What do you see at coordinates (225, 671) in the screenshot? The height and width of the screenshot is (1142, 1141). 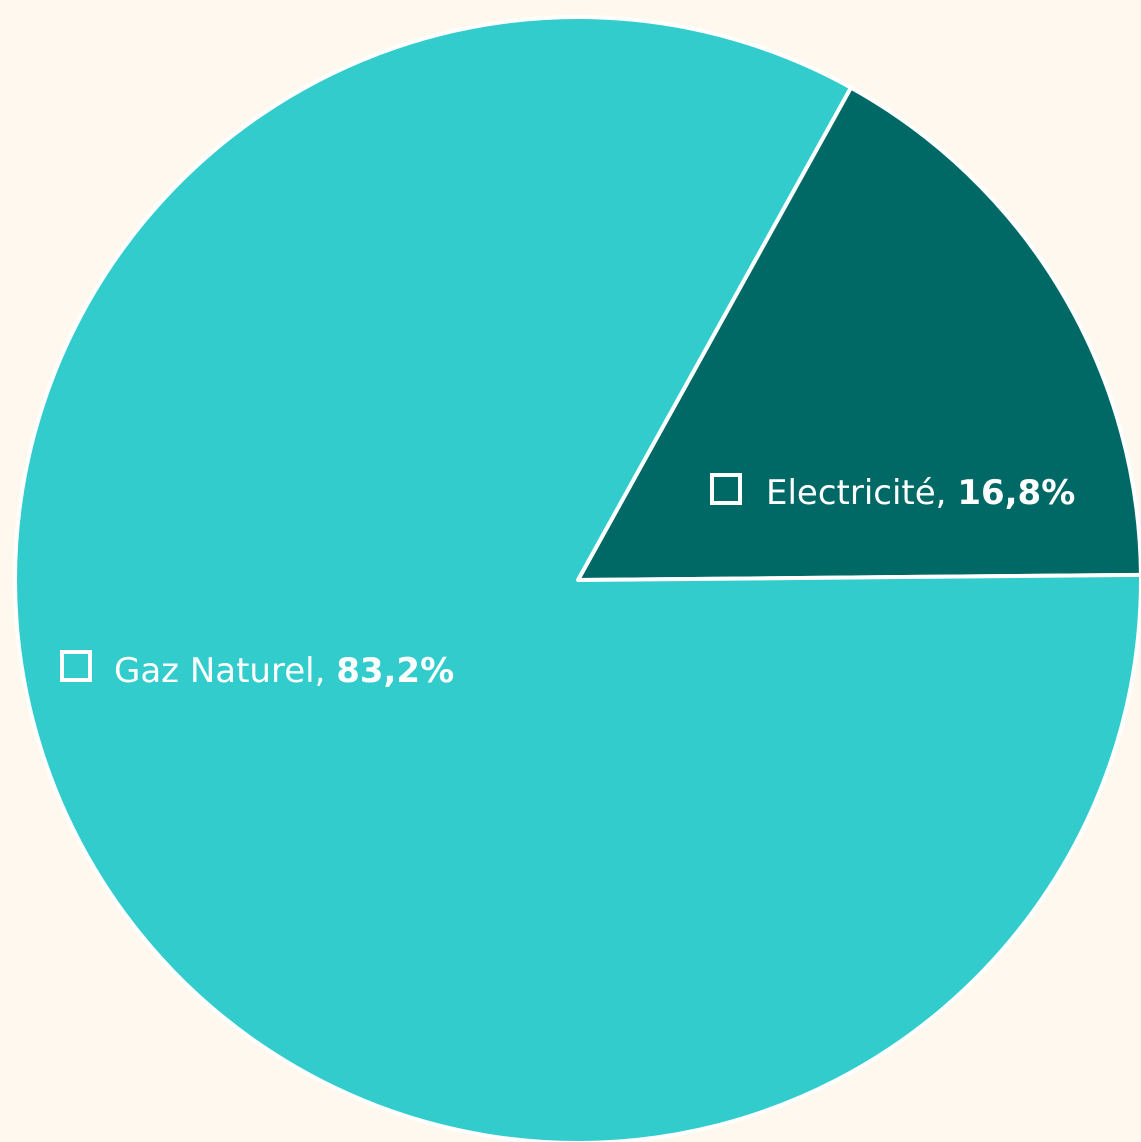 I see `slice-label-name: Gaz Naturel,` at bounding box center [225, 671].